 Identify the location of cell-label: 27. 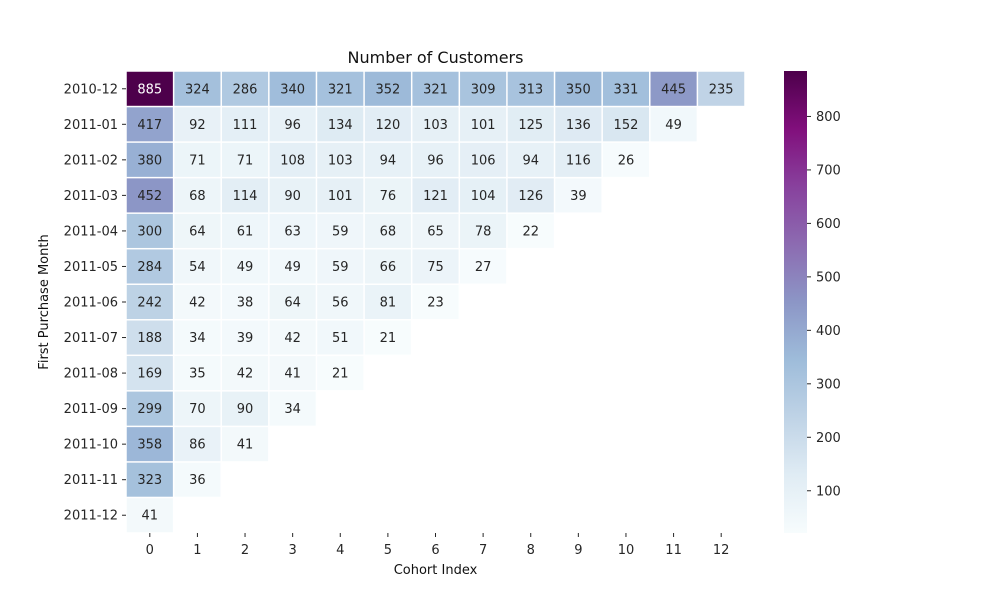
(483, 267).